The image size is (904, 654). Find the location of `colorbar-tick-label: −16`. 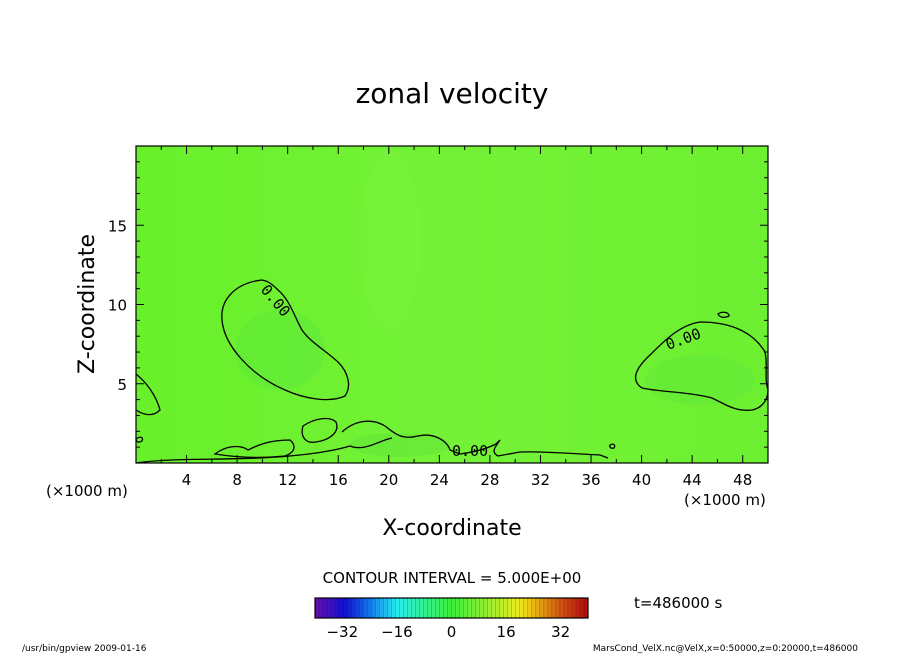

colorbar-tick-label: −16 is located at coordinates (397, 632).